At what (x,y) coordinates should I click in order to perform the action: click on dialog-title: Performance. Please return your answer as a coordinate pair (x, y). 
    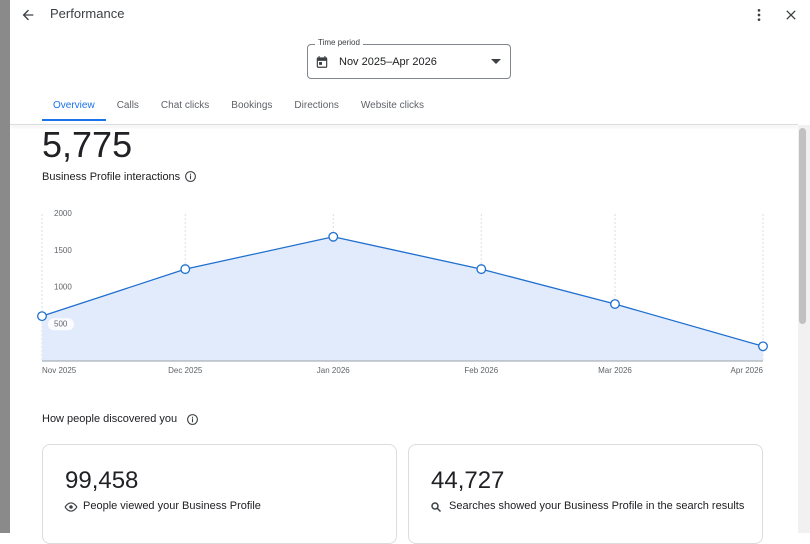
    Looking at the image, I should click on (87, 13).